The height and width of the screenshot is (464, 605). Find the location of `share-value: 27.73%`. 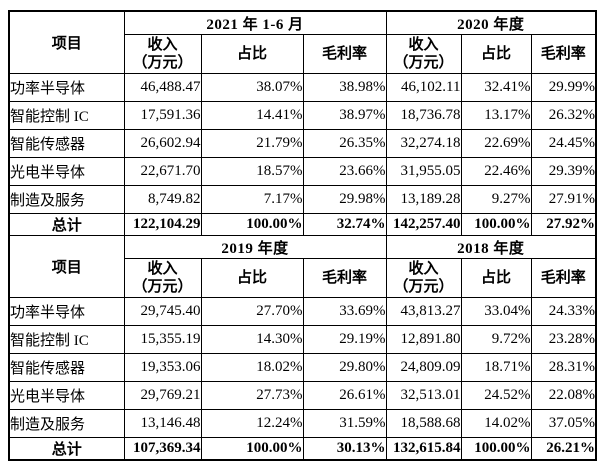

share-value: 27.73% is located at coordinates (252, 395).